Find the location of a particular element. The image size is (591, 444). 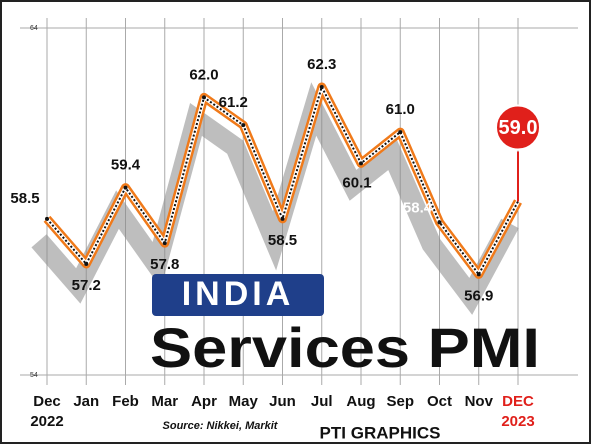

data-label: 59.4 is located at coordinates (126, 165).